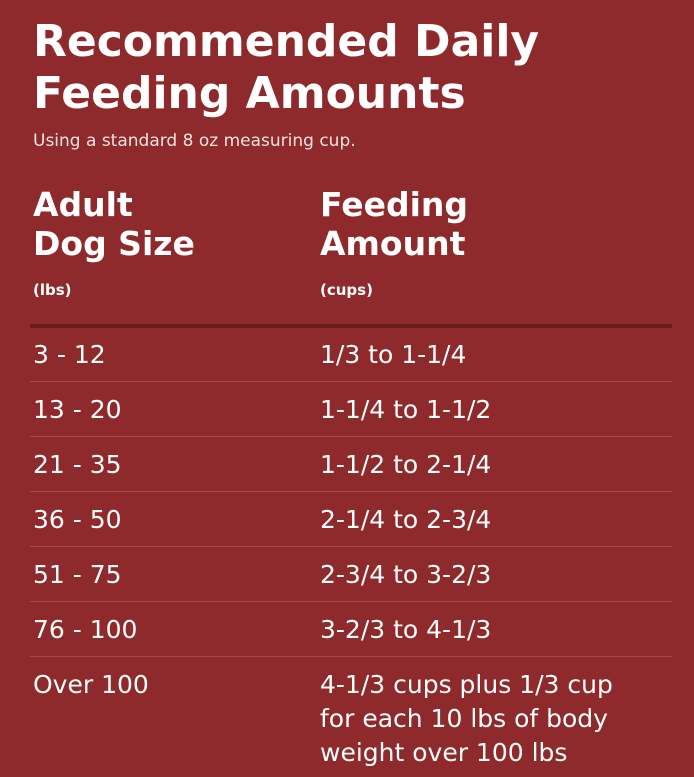 The image size is (694, 777). I want to click on table-cell: for each 10 lbs of body, so click(464, 718).